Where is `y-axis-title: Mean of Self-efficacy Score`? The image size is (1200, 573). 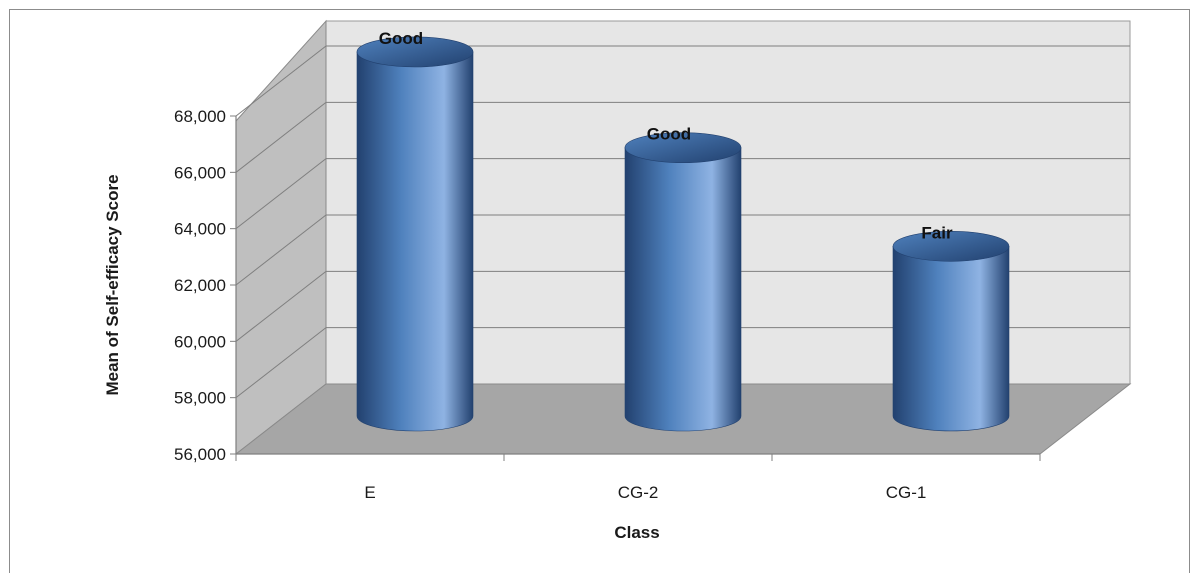
y-axis-title: Mean of Self-efficacy Score is located at coordinates (112, 284).